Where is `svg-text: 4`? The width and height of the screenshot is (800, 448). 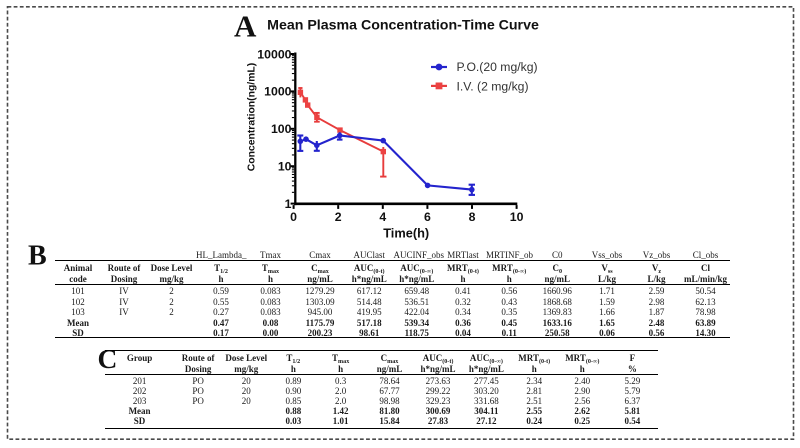
svg-text: 4 is located at coordinates (382, 217).